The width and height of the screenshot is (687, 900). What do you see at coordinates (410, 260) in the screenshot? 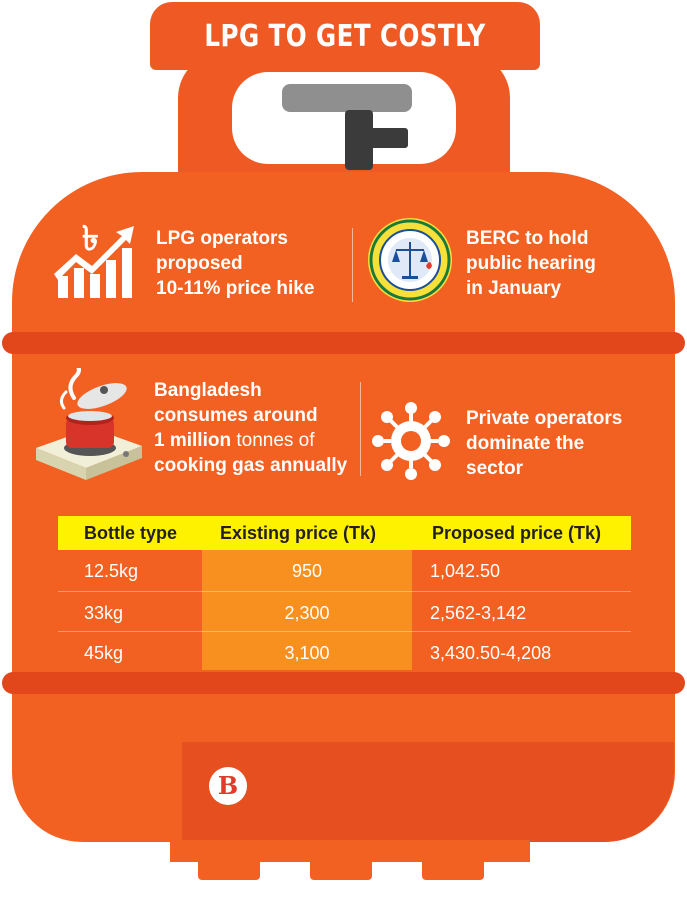
I see `berc-seal-icon` at bounding box center [410, 260].